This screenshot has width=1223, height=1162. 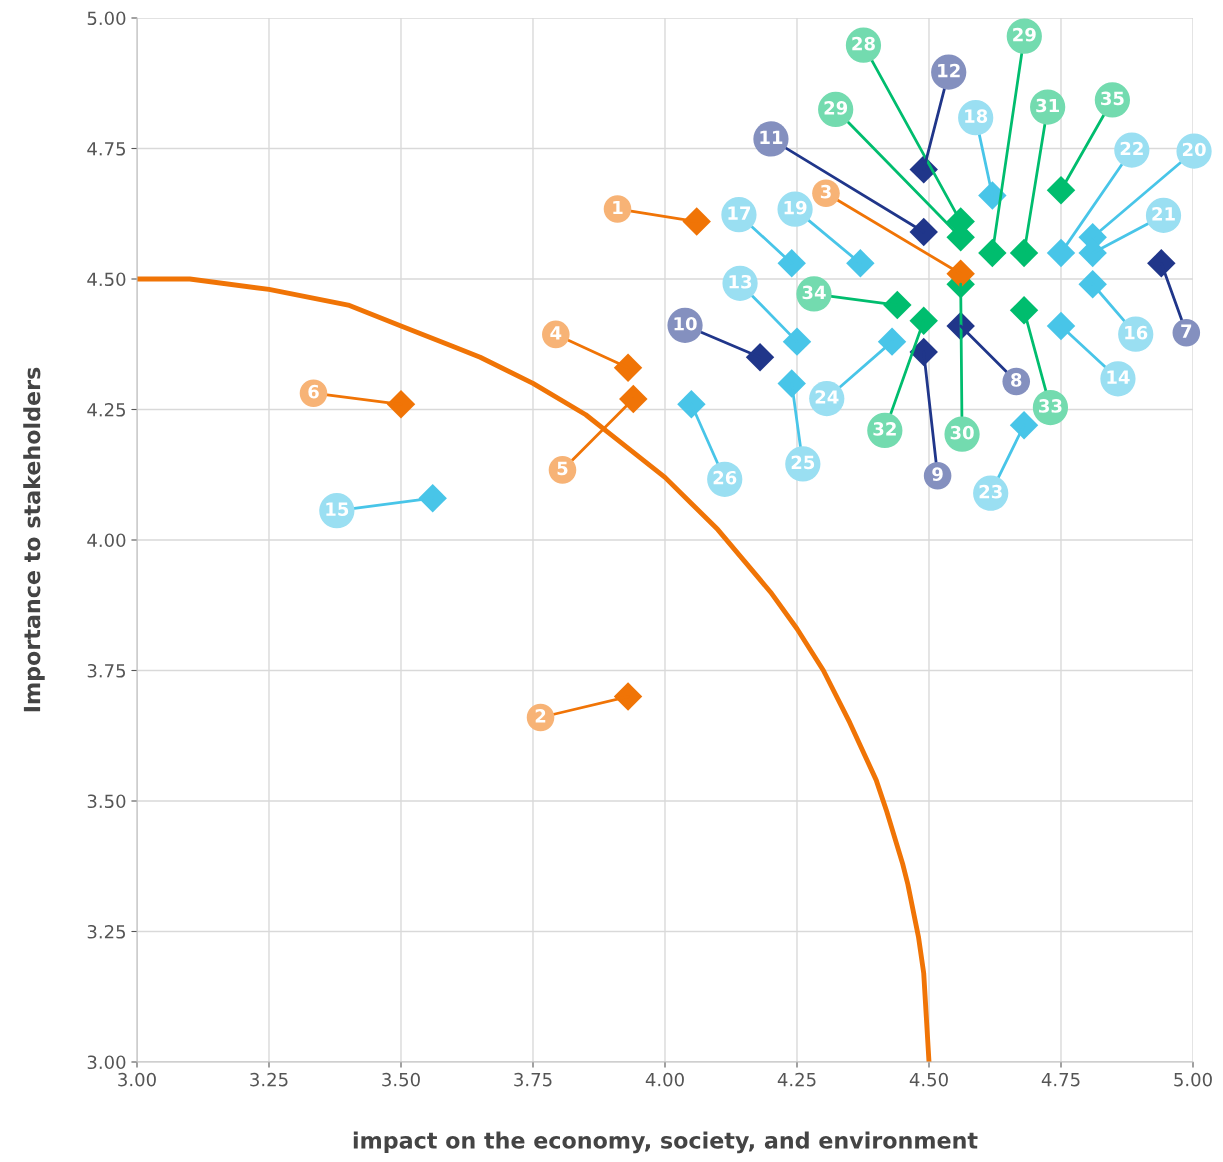 What do you see at coordinates (928, 1079) in the screenshot?
I see `x-tick-label: 4.50` at bounding box center [928, 1079].